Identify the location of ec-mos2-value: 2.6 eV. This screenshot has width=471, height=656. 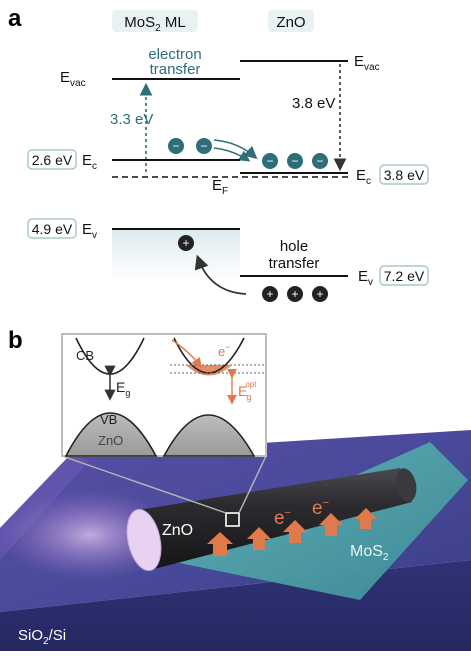
(52, 160).